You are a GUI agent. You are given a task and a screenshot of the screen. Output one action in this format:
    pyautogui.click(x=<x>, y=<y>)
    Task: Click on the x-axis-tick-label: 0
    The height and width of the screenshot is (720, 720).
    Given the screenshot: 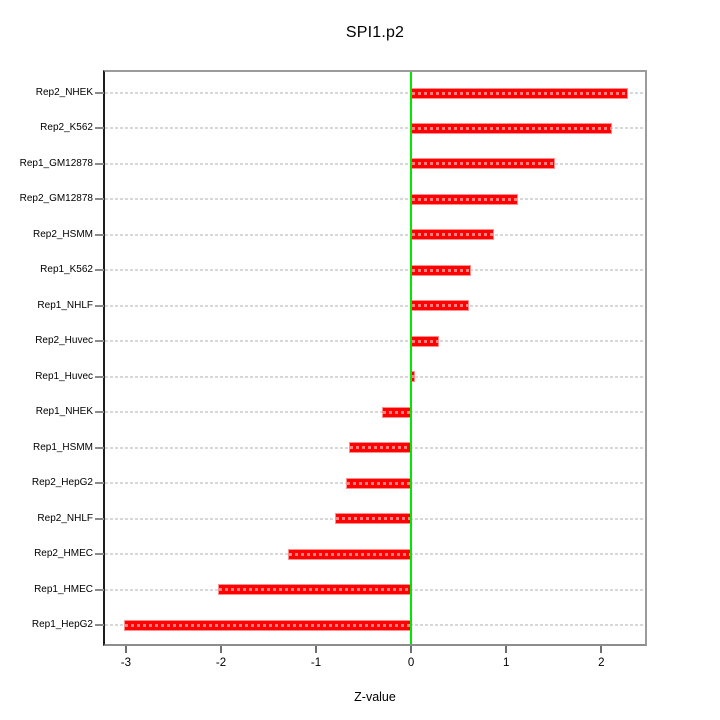 What is the action you would take?
    pyautogui.click(x=411, y=663)
    